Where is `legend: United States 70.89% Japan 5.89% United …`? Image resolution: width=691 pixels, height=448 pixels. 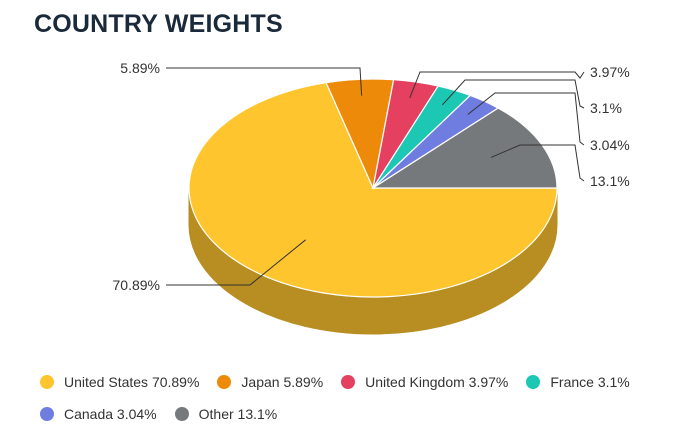 legend: United States 70.89% Japan 5.89% United … is located at coordinates (360, 404).